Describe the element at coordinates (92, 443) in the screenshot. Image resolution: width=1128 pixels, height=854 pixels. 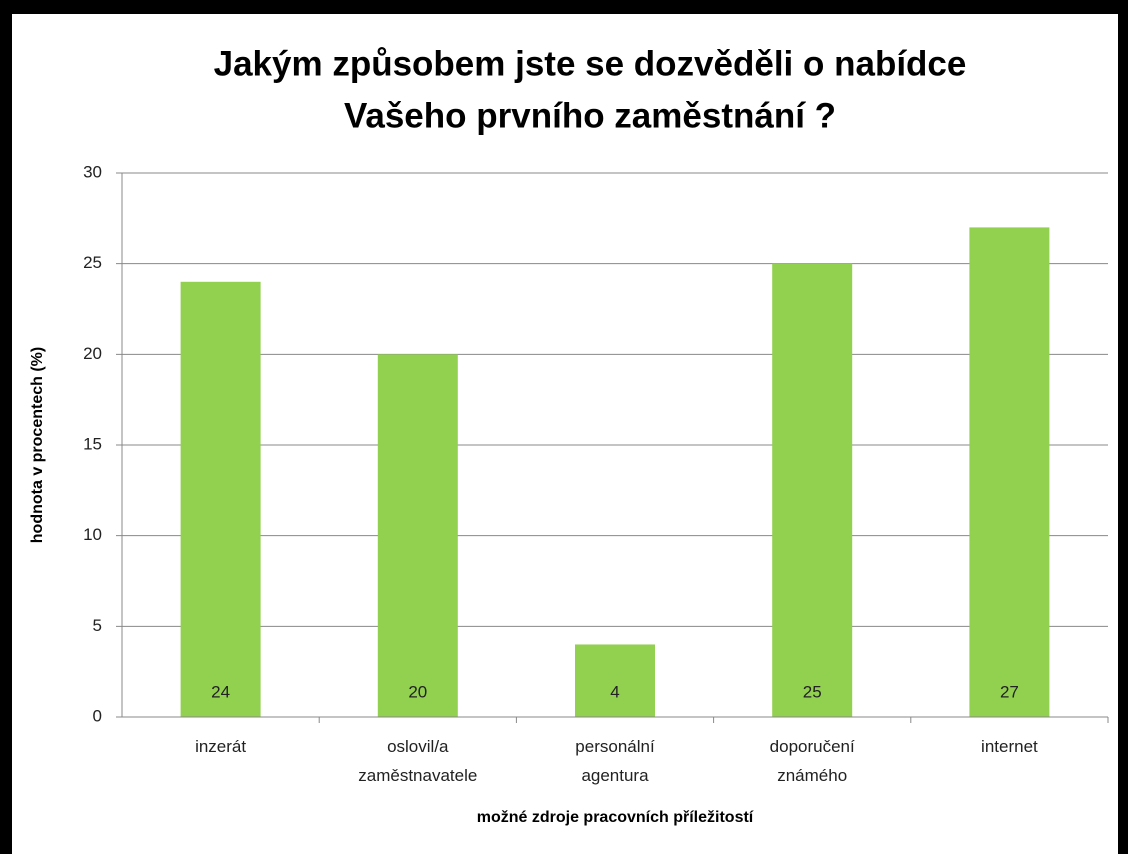
I see `y-tick-label: 15` at that location.